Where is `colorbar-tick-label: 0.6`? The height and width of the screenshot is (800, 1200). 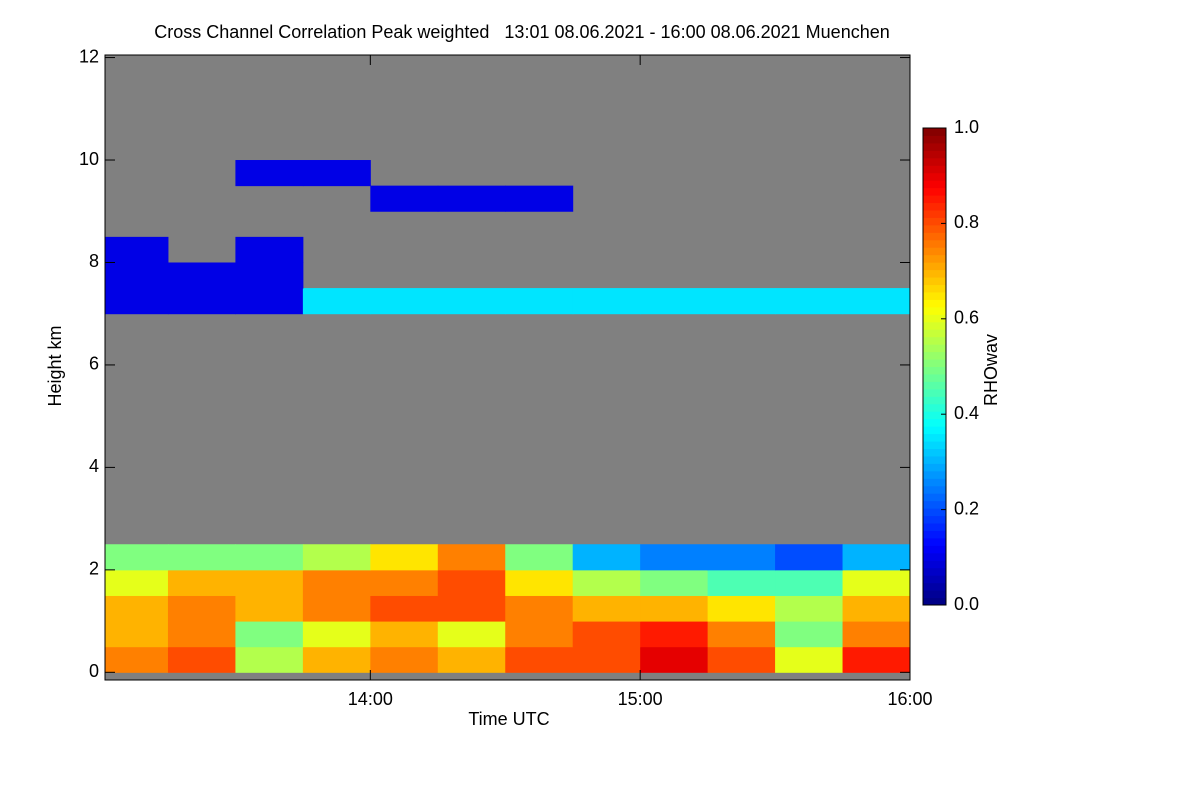
colorbar-tick-label: 0.6 is located at coordinates (966, 318).